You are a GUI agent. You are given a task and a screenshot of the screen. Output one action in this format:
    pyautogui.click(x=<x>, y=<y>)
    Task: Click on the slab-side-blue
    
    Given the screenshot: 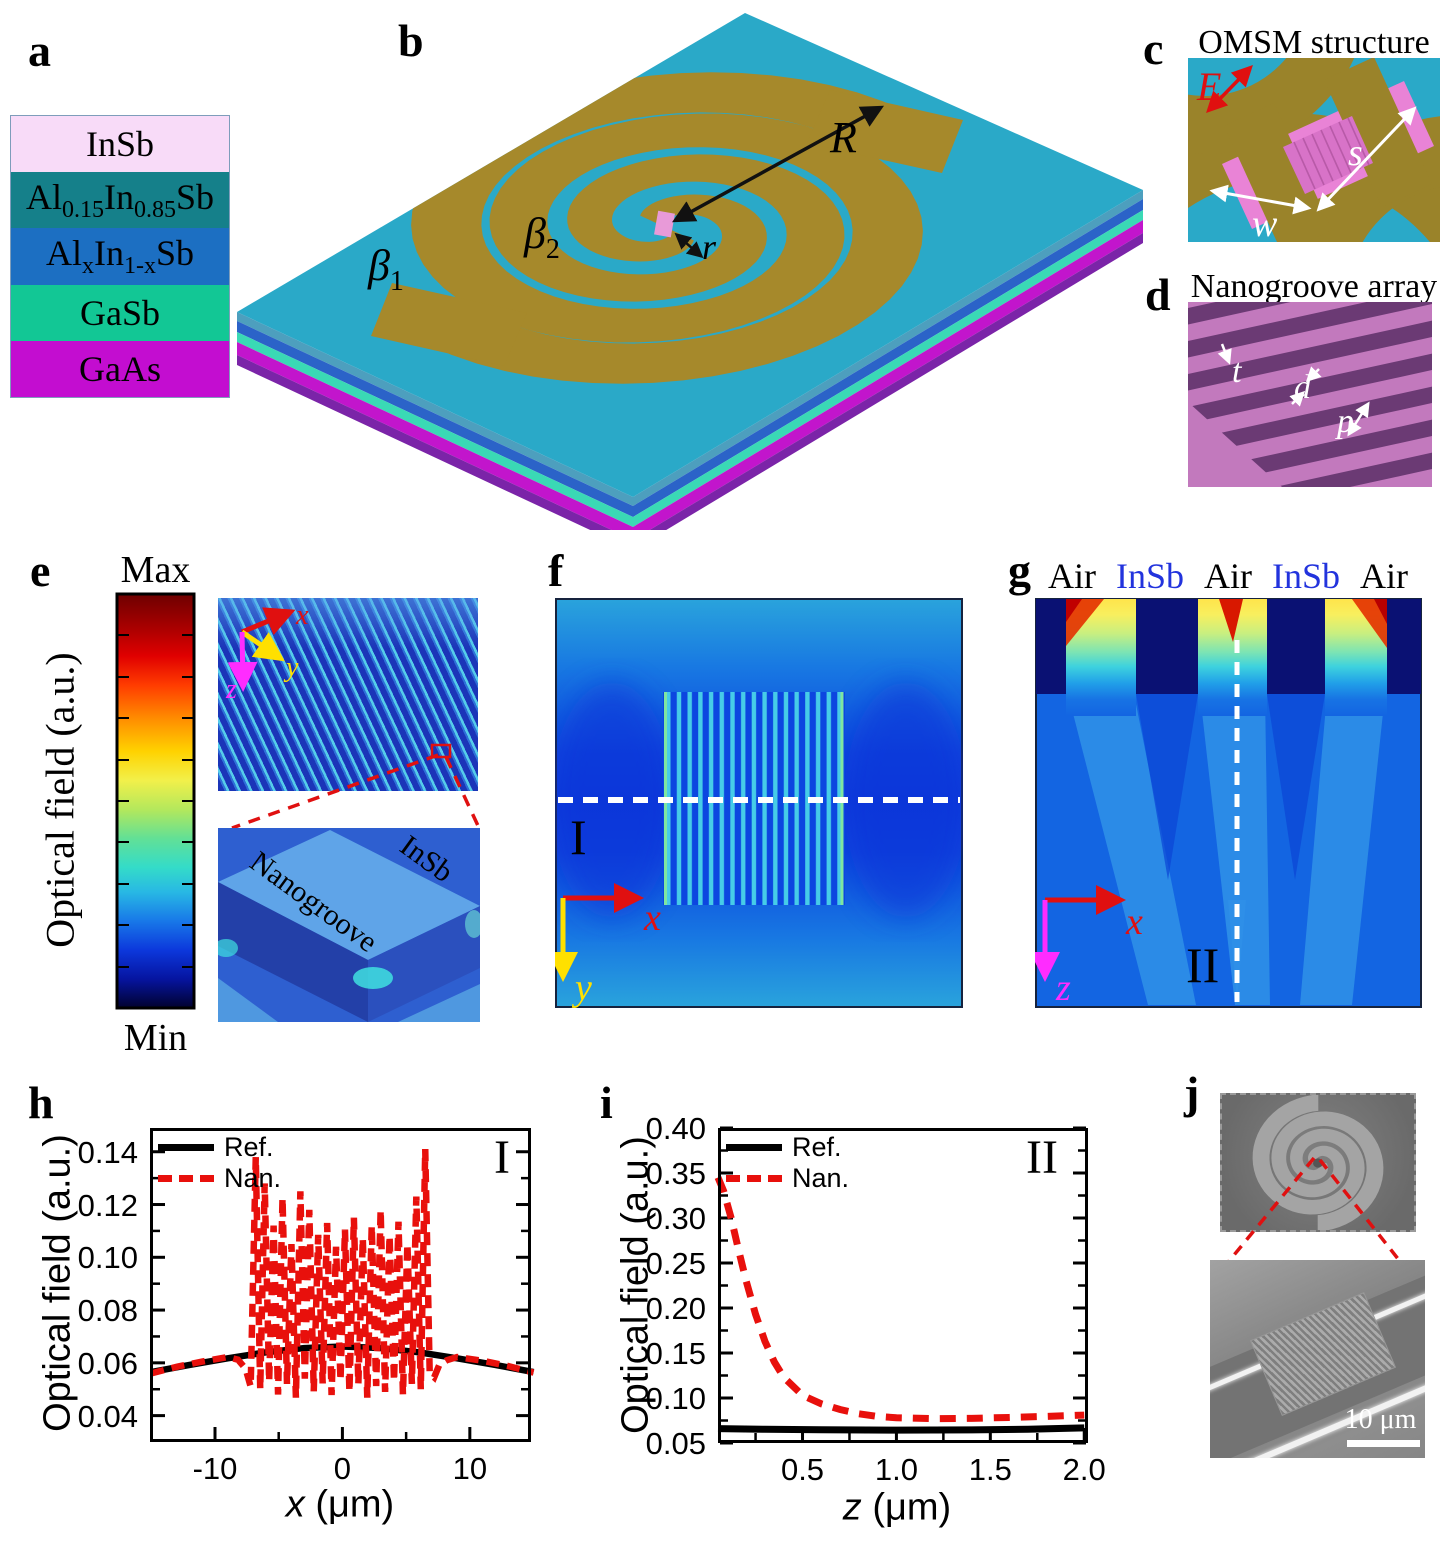 What is the action you would take?
    pyautogui.click(x=690, y=358)
    